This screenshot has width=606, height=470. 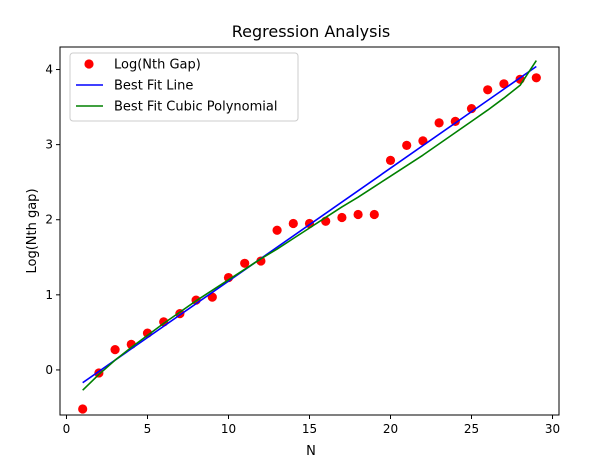 I want to click on legend-box, so click(x=184, y=87).